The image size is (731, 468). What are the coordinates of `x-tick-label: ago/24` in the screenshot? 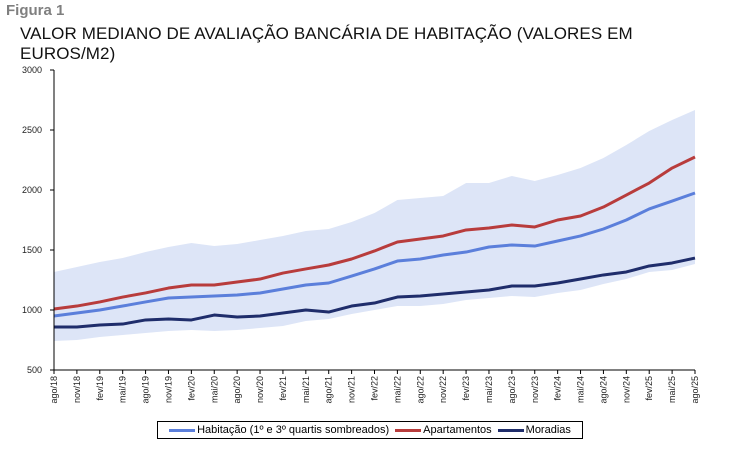 It's located at (603, 390).